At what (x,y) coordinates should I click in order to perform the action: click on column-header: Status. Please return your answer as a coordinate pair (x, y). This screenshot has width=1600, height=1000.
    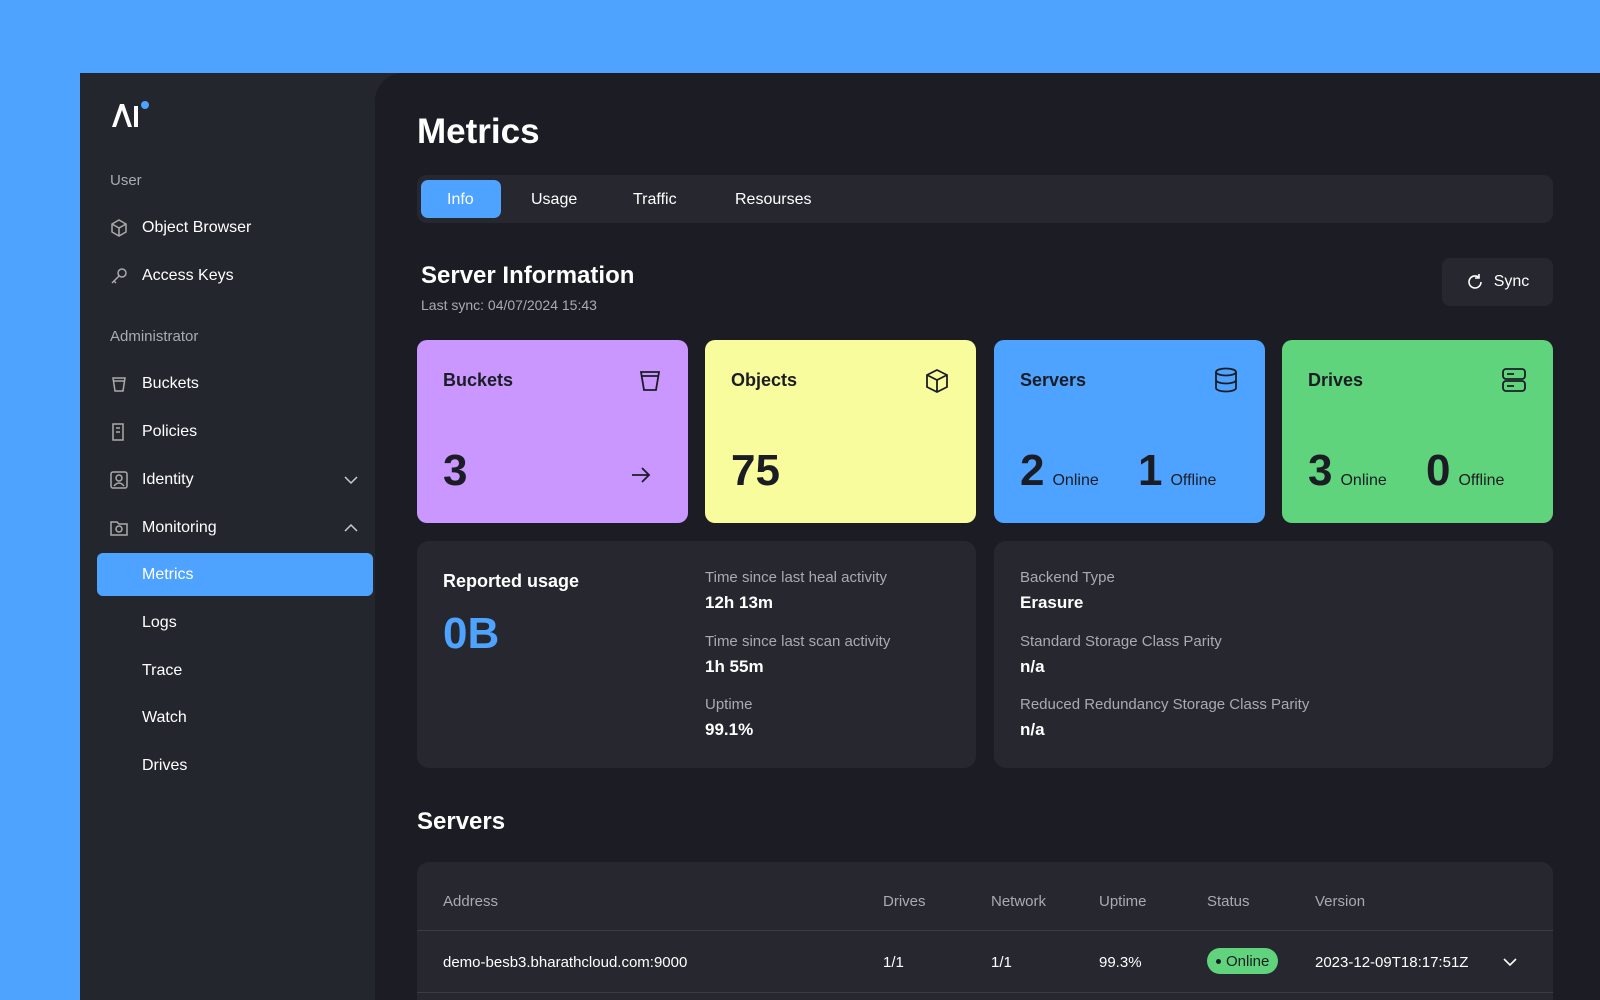
    Looking at the image, I should click on (1228, 901).